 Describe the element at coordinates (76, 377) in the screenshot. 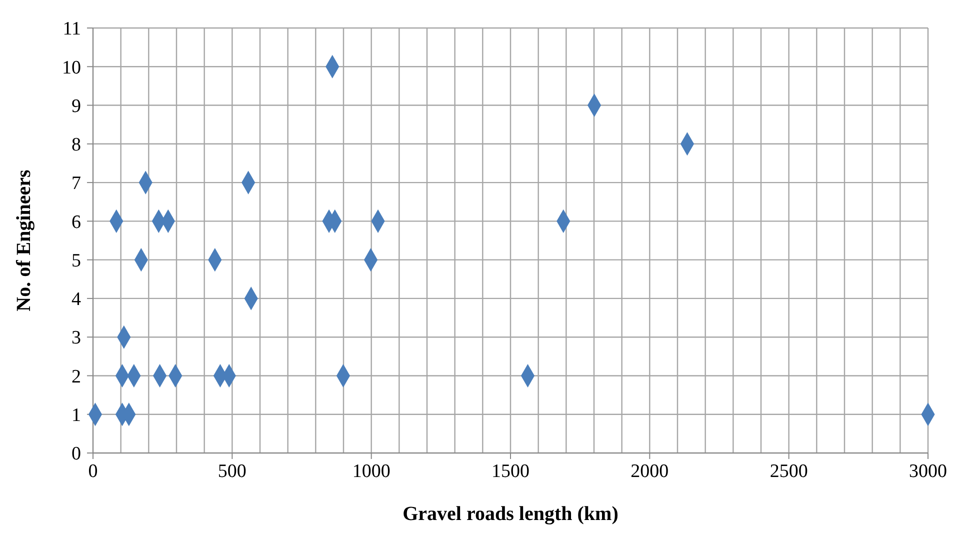

I see `y-tick-label: 2` at that location.